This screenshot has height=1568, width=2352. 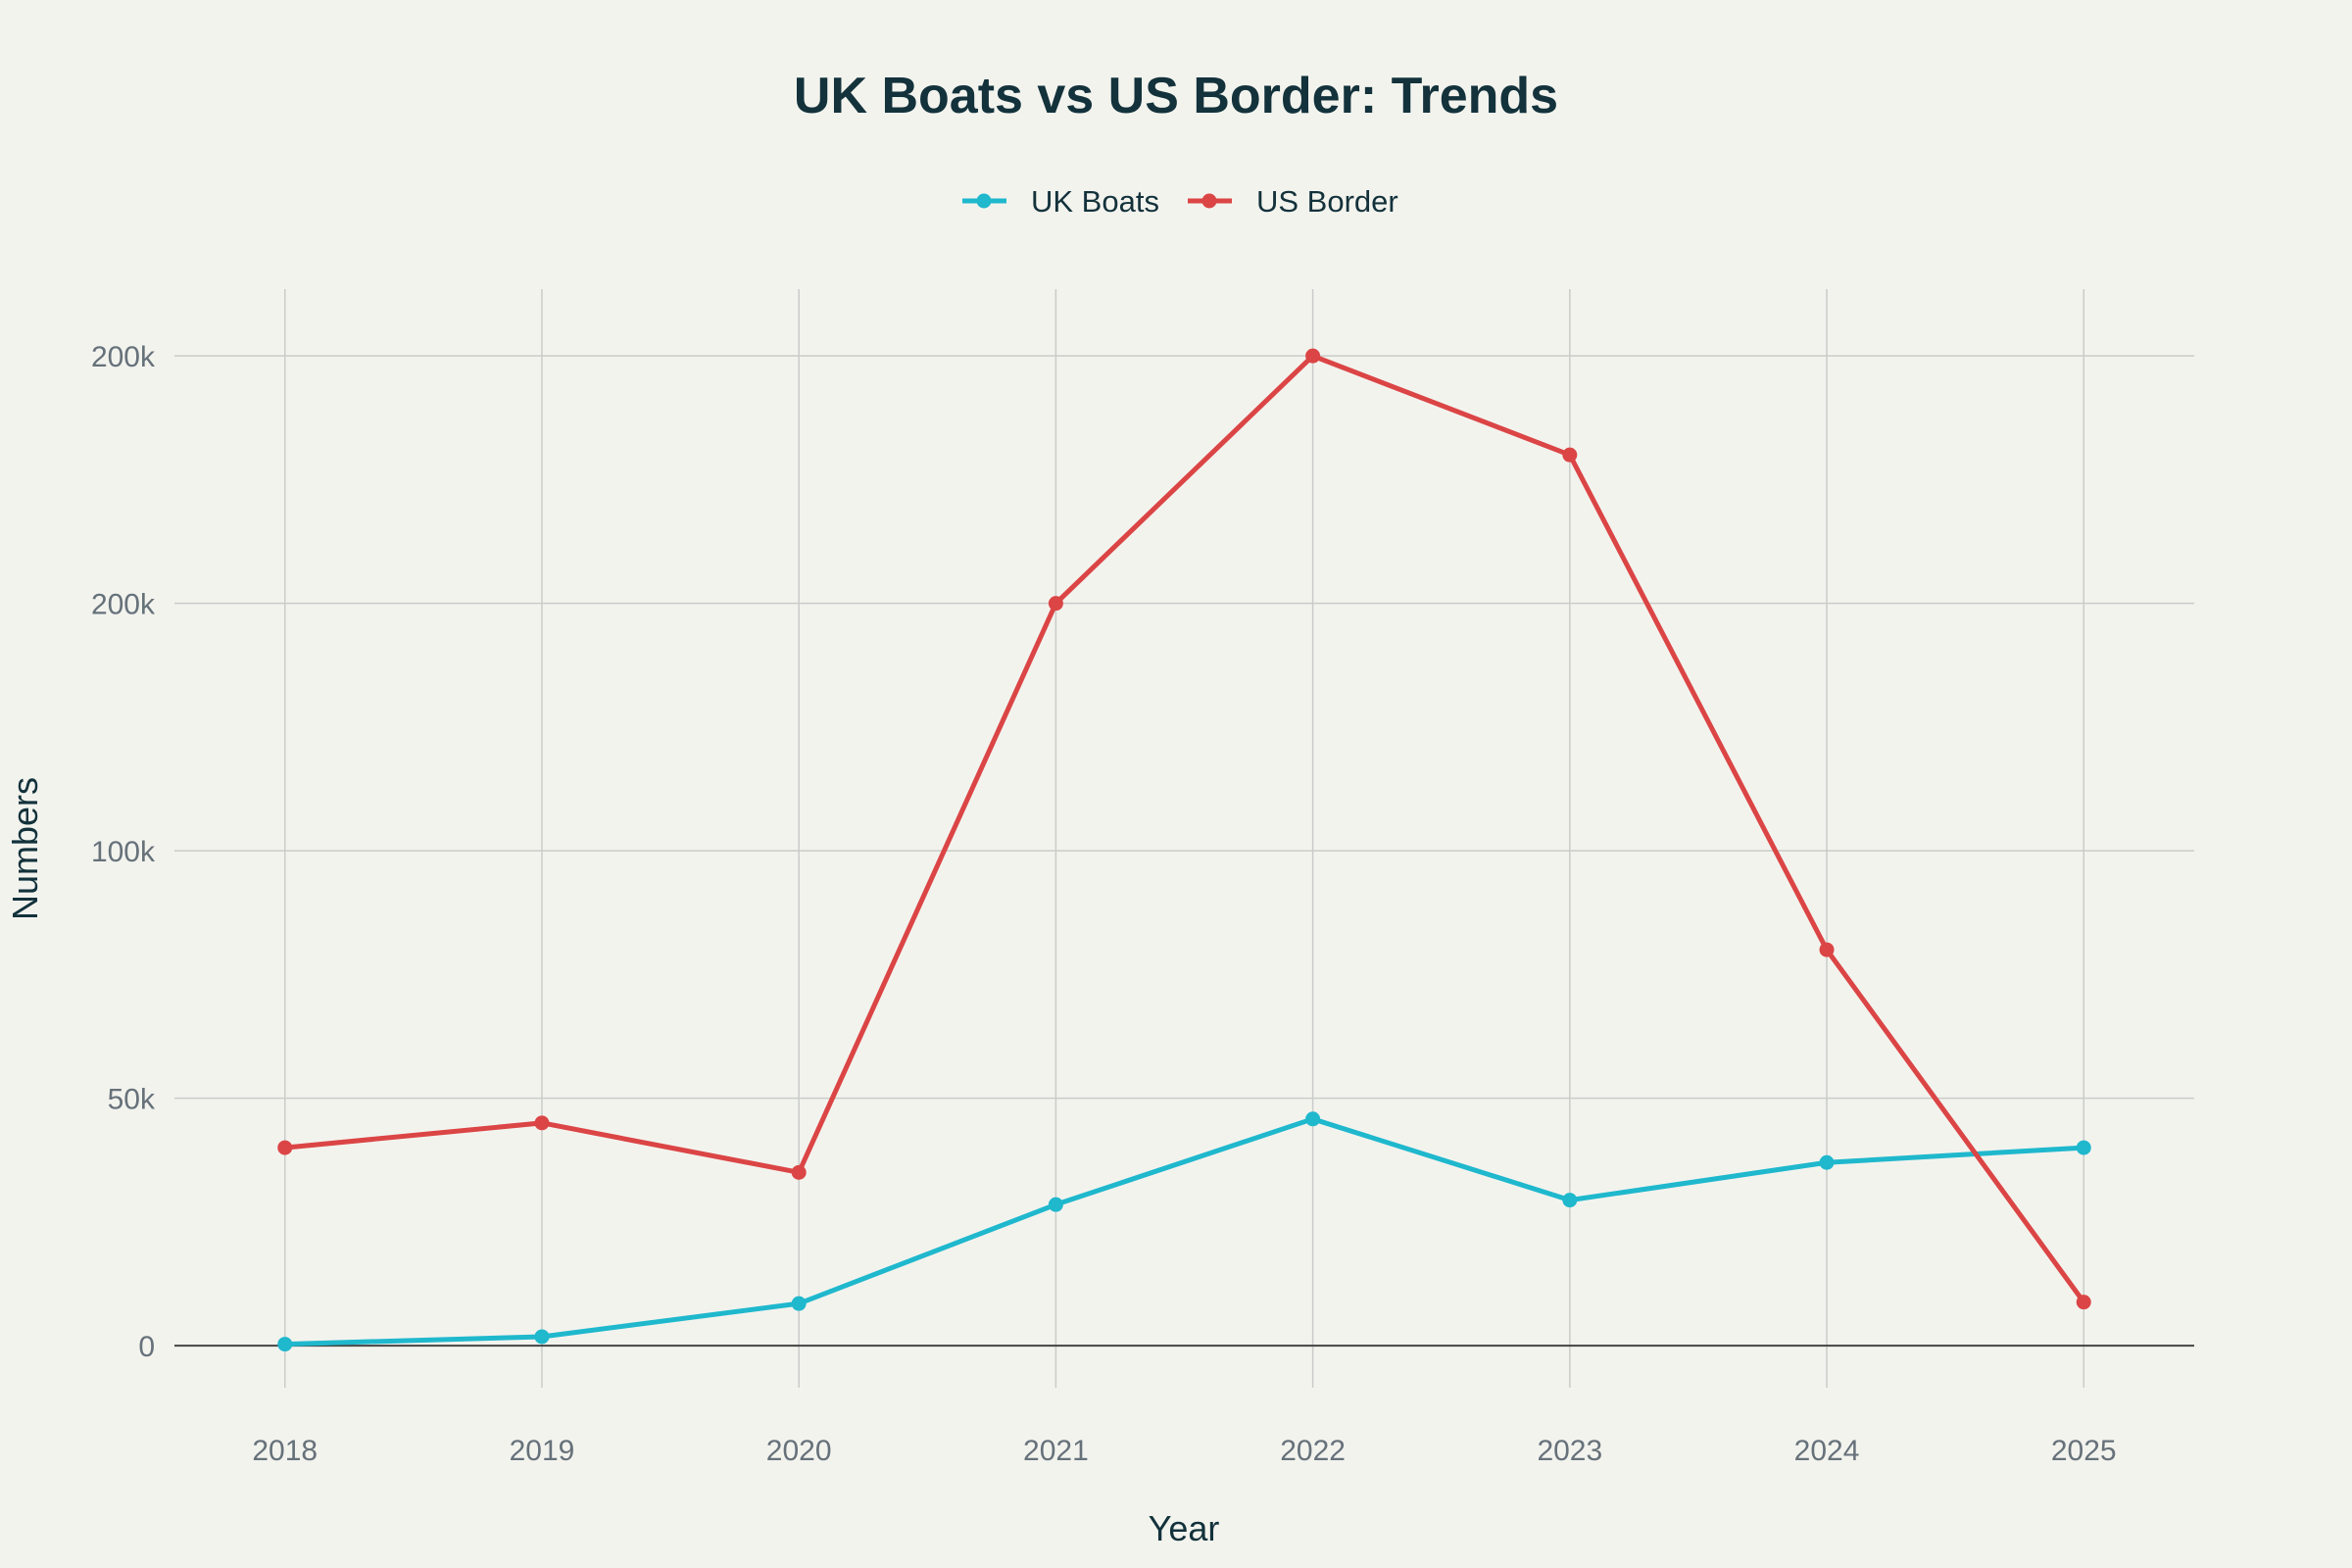 What do you see at coordinates (124, 852) in the screenshot?
I see `y-tick-label: 100k` at bounding box center [124, 852].